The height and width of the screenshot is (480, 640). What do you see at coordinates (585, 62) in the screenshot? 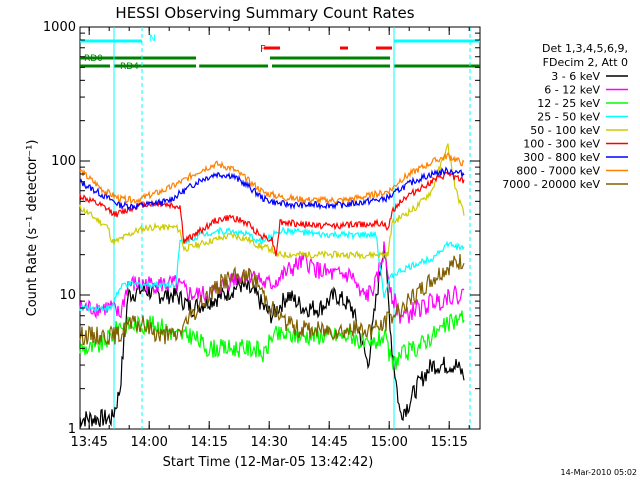
I see `legend-header-line-2: FDecim 2, Att 0` at bounding box center [585, 62].